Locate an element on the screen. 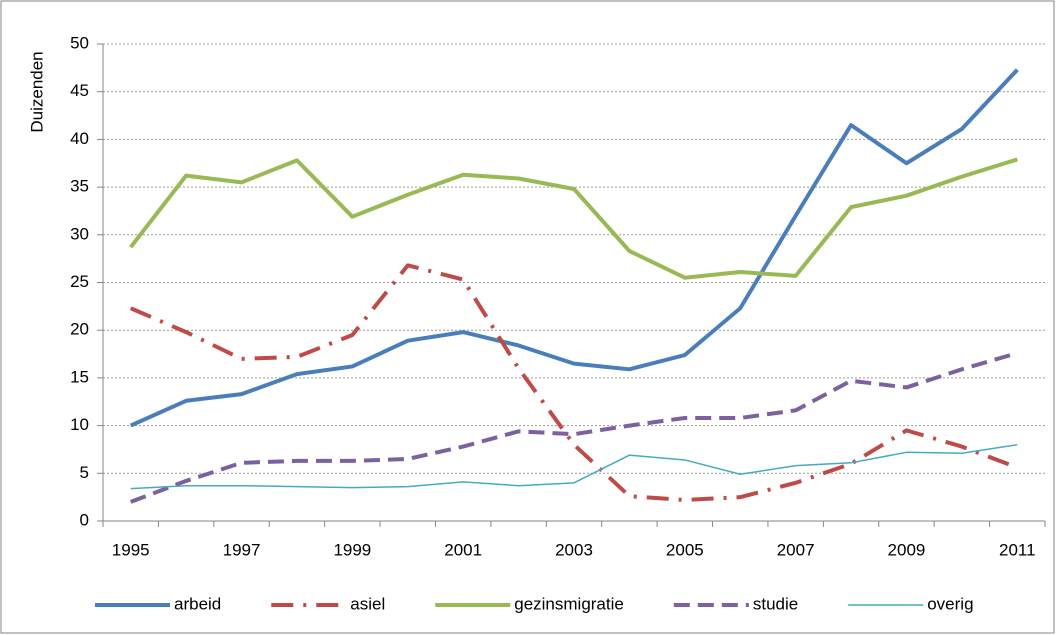  y-tick-label: 5 is located at coordinates (84, 472).